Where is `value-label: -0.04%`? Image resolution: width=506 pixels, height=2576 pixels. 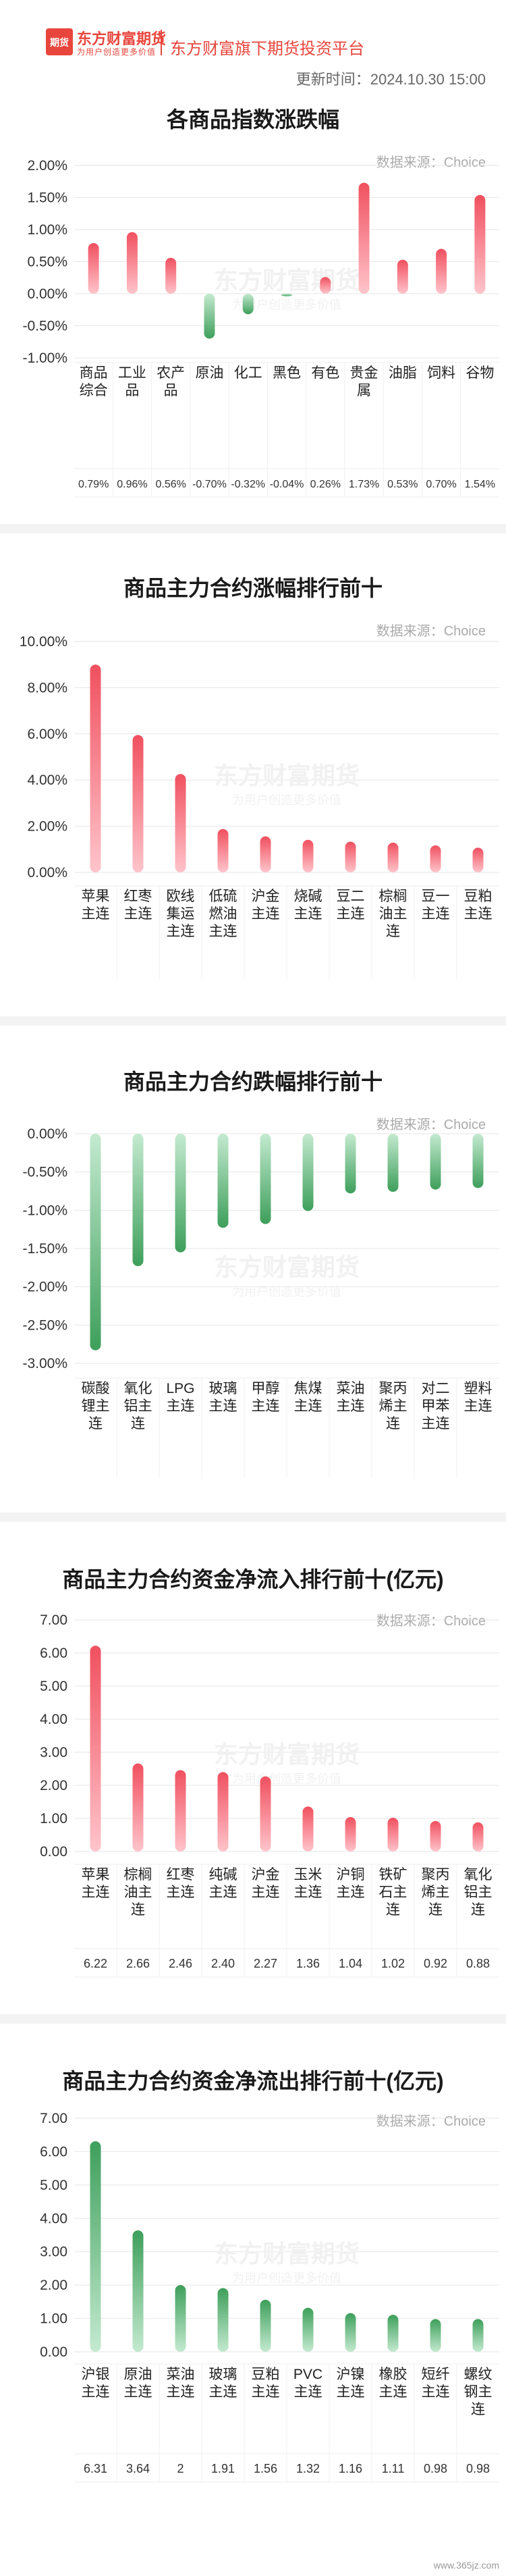
value-label: -0.04% is located at coordinates (287, 485).